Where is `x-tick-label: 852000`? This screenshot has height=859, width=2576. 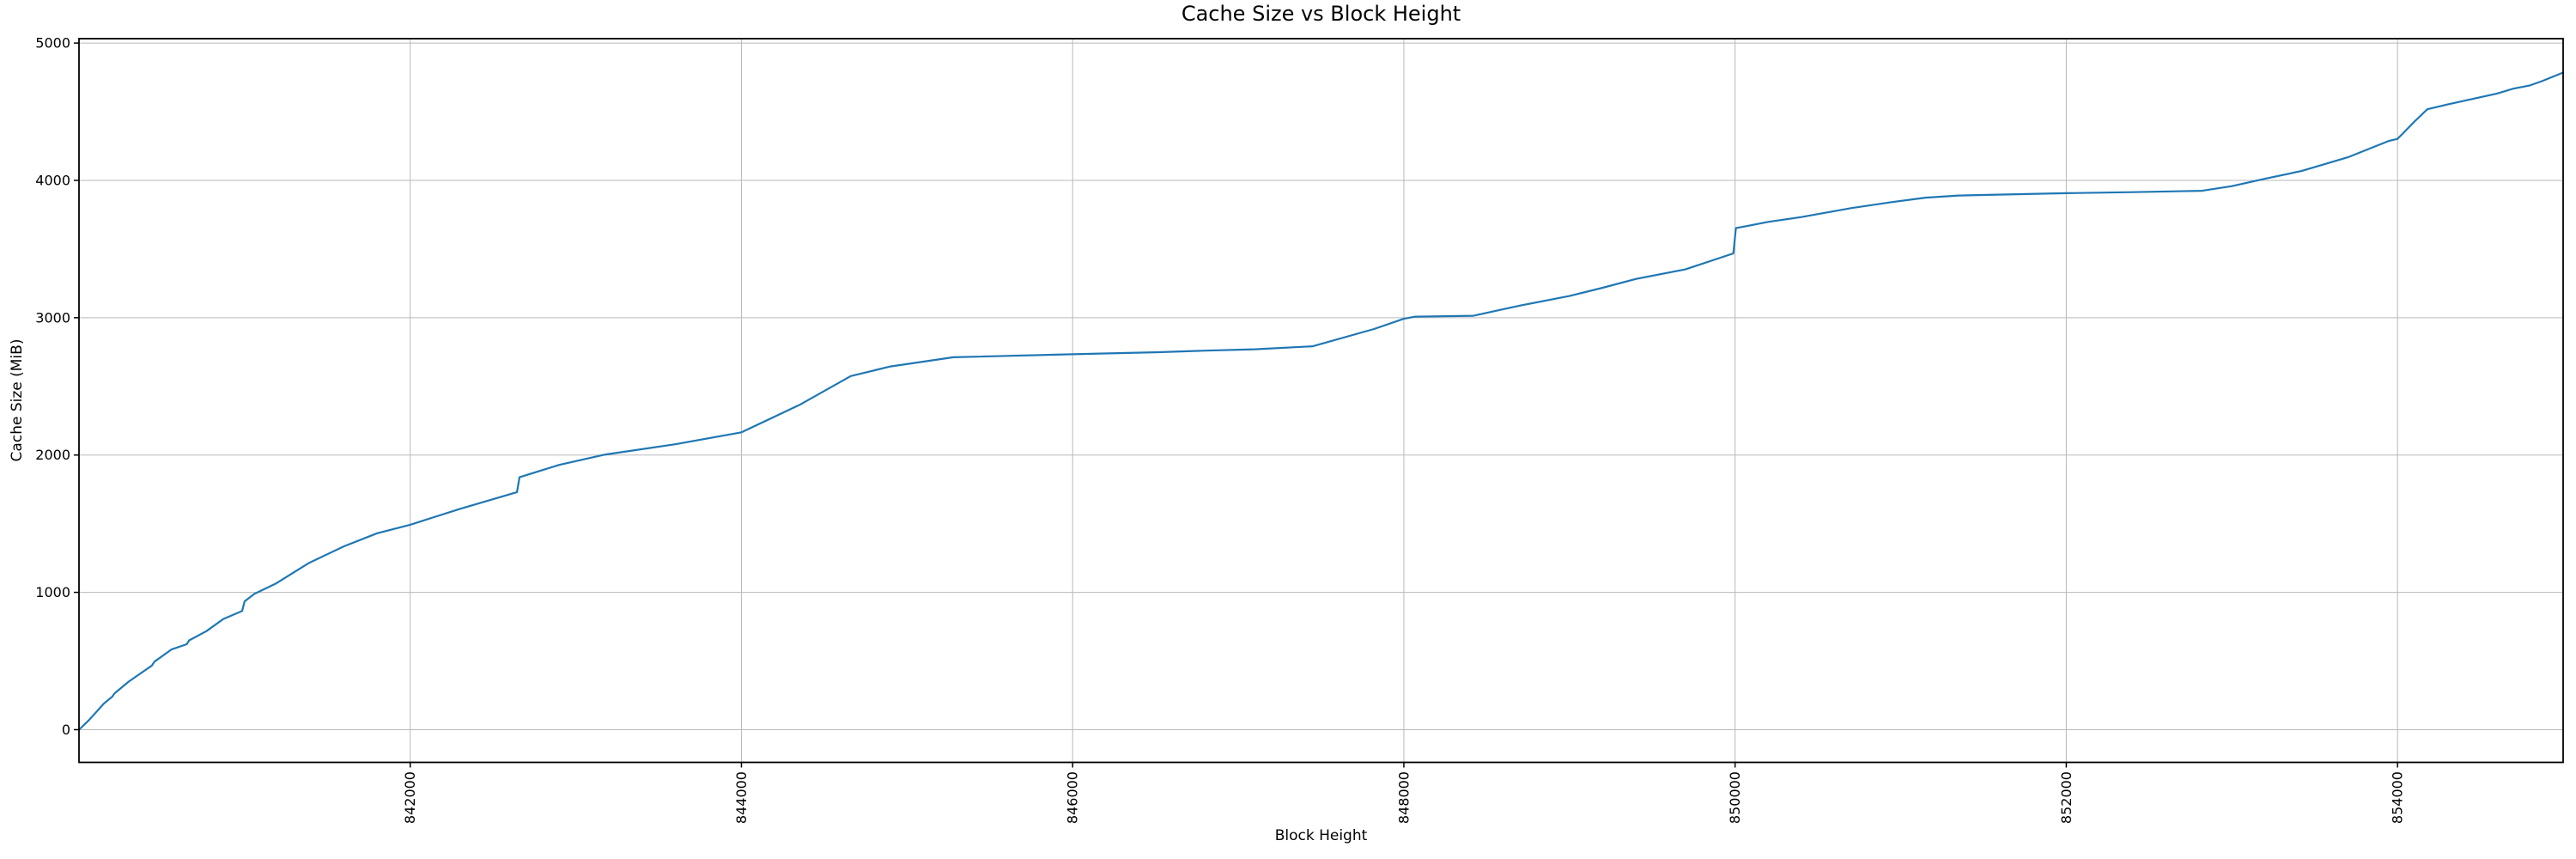
x-tick-label: 852000 is located at coordinates (2067, 798).